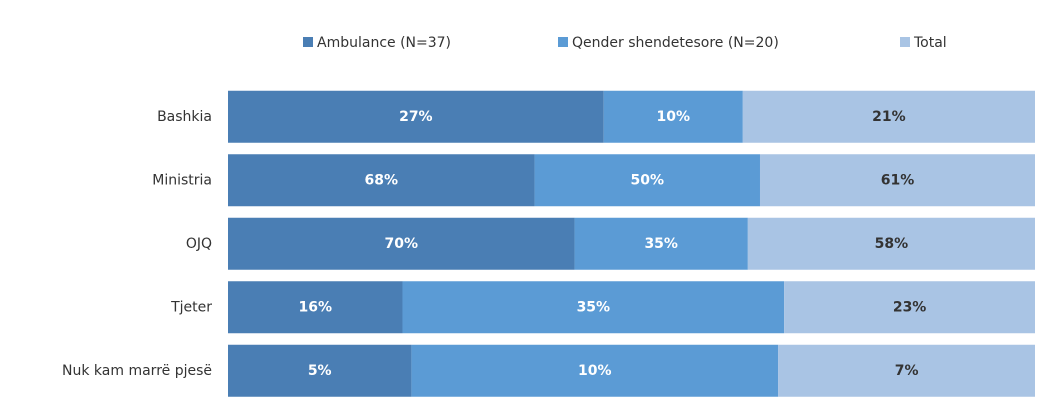 The height and width of the screenshot is (403, 1054). What do you see at coordinates (675, 43) in the screenshot?
I see `legend-label: Qender shendetesore (N=20)` at bounding box center [675, 43].